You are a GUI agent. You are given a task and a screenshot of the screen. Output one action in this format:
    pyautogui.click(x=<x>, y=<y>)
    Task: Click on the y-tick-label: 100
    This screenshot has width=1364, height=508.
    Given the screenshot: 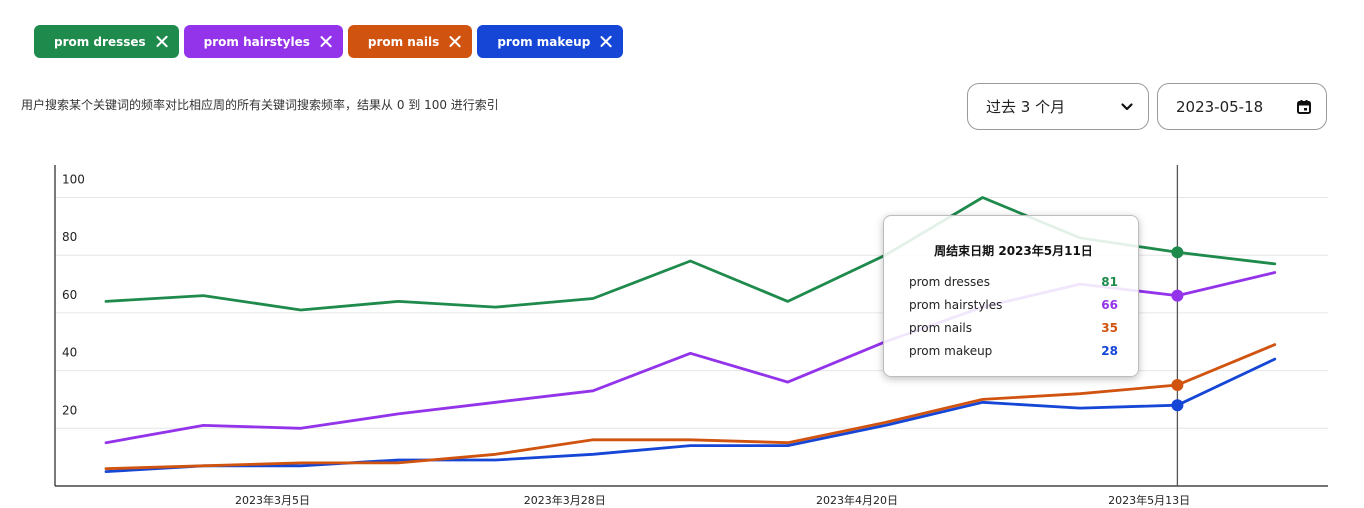 What is the action you would take?
    pyautogui.click(x=73, y=180)
    